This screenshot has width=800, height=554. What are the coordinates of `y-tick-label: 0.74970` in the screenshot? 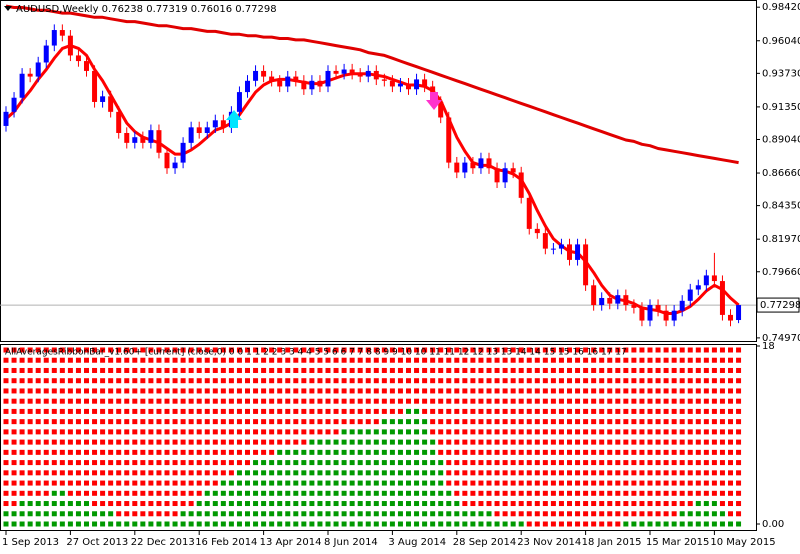 It's located at (781, 338).